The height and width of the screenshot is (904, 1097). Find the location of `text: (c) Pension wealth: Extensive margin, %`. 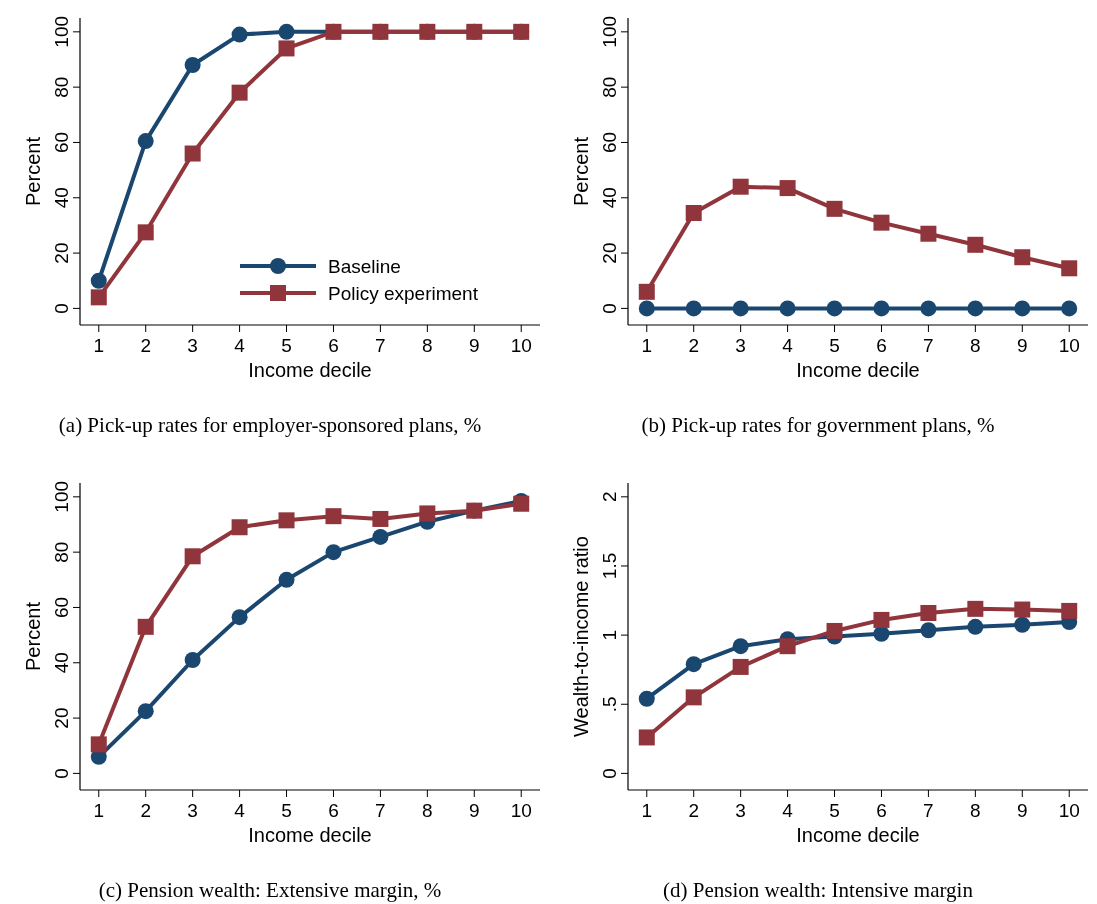

text: (c) Pension wealth: Extensive margin, % is located at coordinates (270, 890).